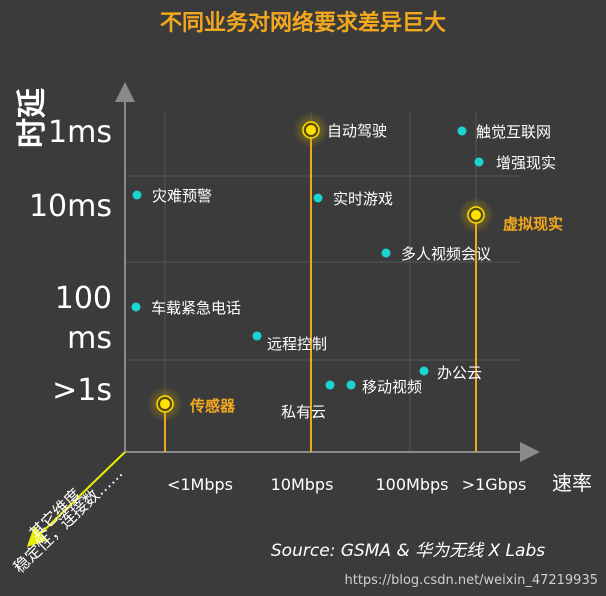 This screenshot has height=596, width=606. Describe the element at coordinates (476, 215) in the screenshot. I see `point-5-dot` at that location.